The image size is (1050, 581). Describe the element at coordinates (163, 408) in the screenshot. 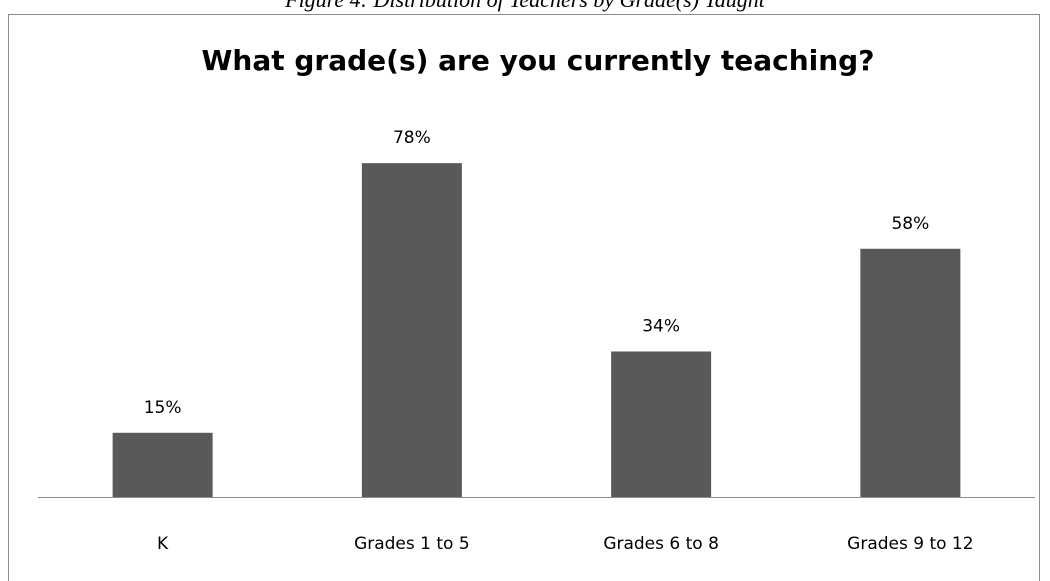

I see `value-label: 15%` at that location.